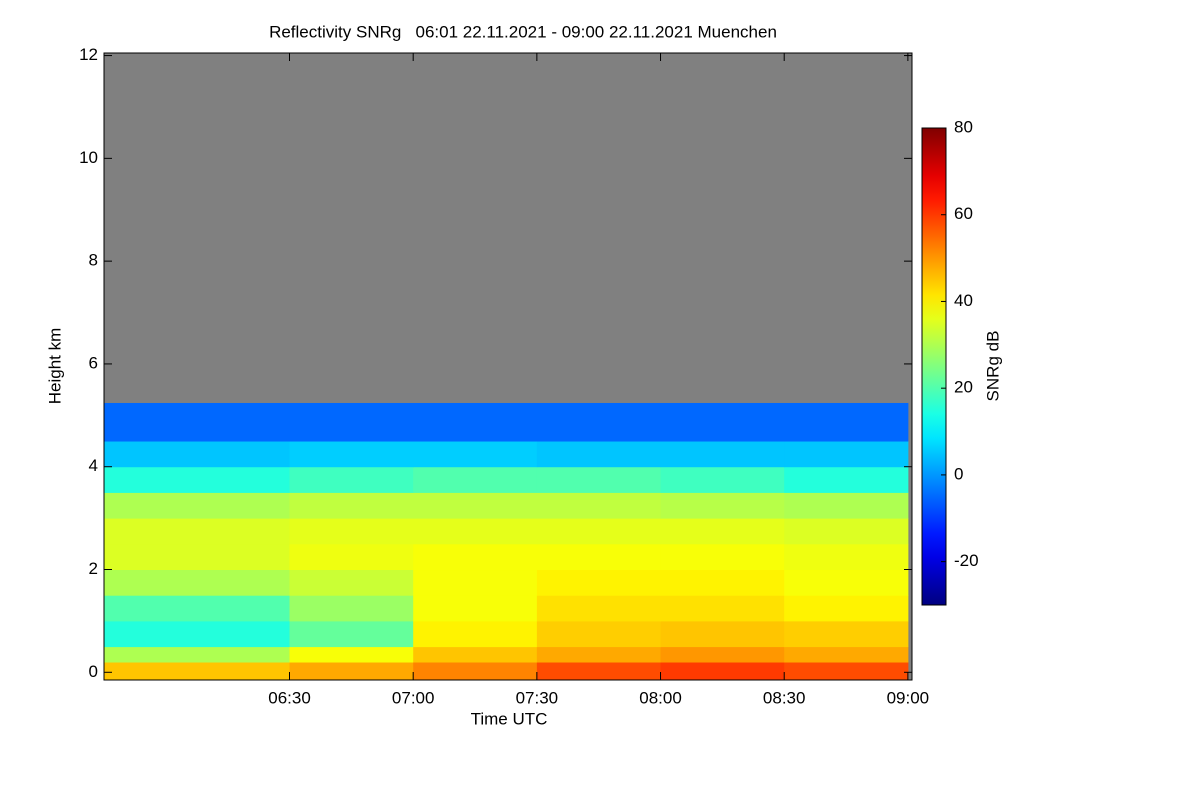 This screenshot has width=1200, height=800. I want to click on colorbar-tick-label: 60, so click(963, 213).